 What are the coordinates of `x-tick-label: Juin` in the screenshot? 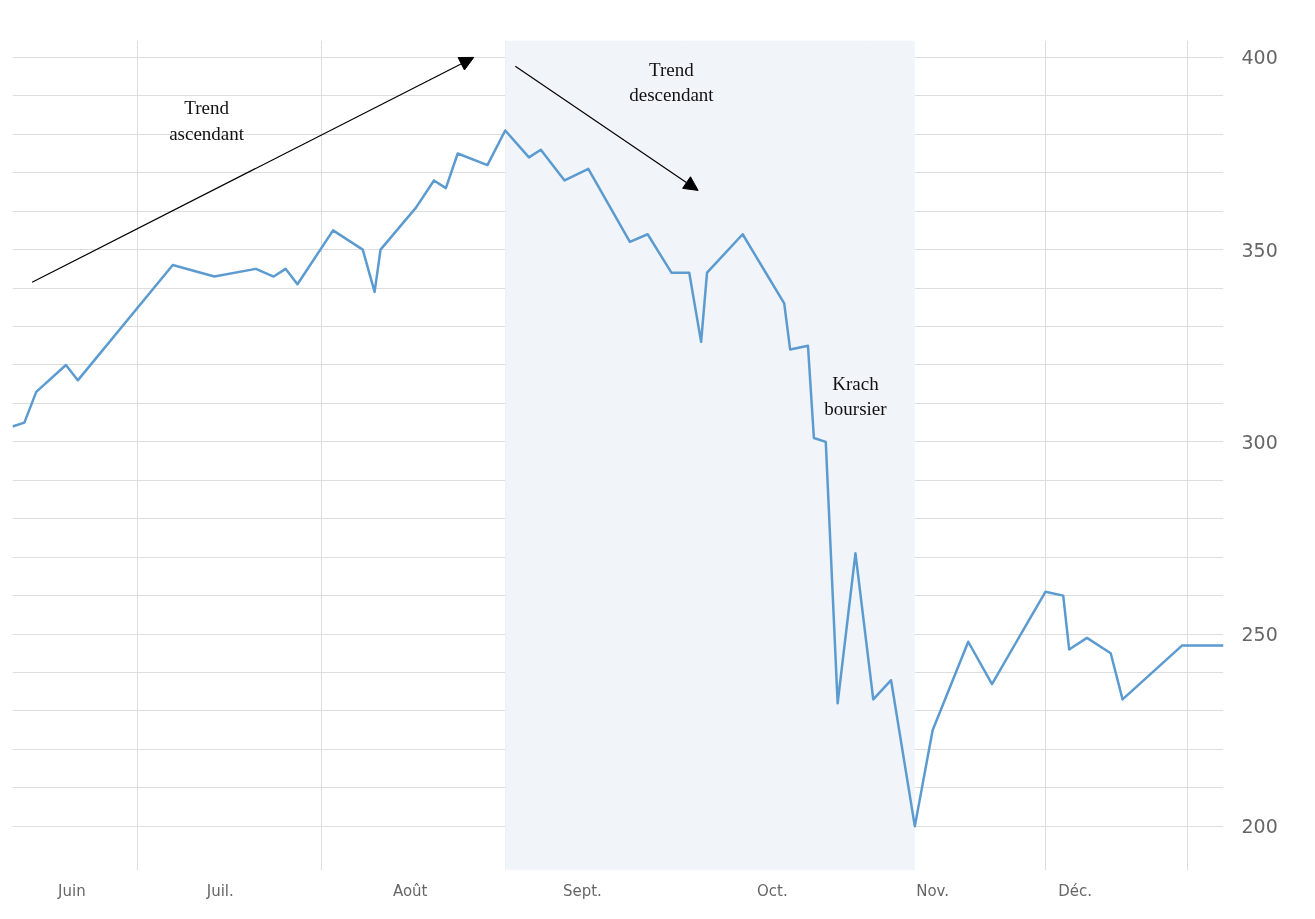 It's located at (71, 890).